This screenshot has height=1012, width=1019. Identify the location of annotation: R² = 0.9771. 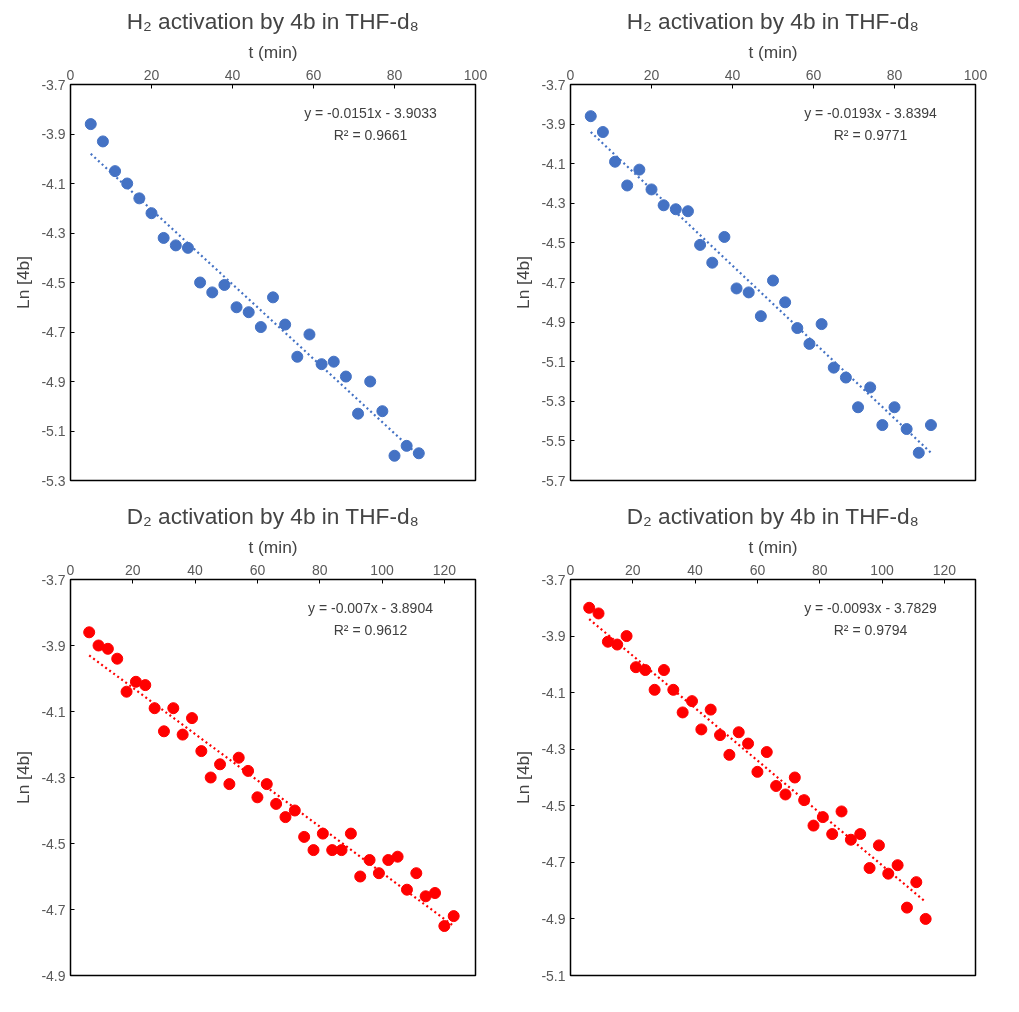
(870, 134).